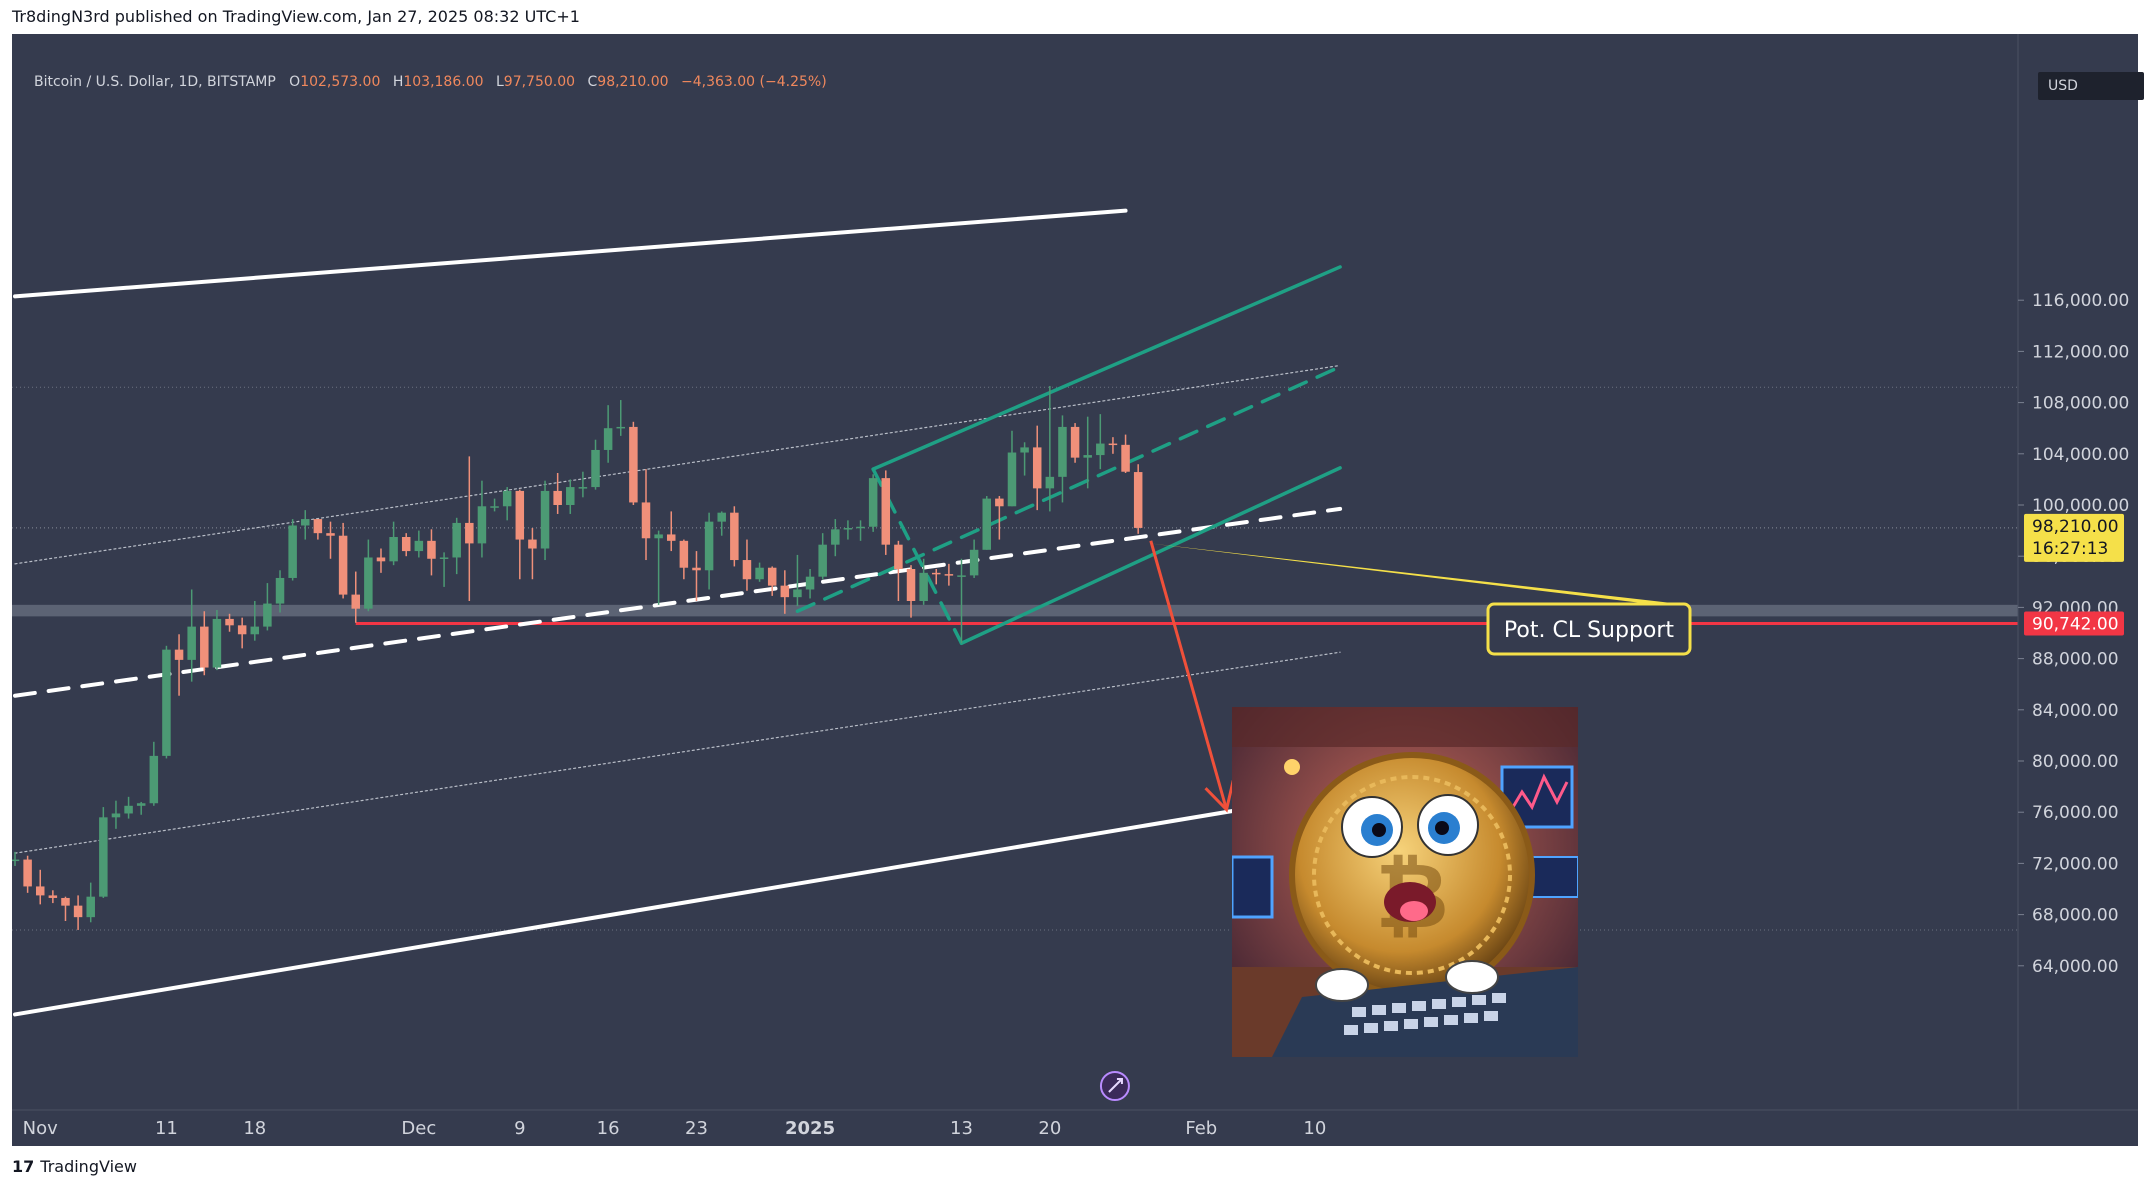 The width and height of the screenshot is (2150, 1188). What do you see at coordinates (608, 1128) in the screenshot?
I see `time-tick-label: 16` at bounding box center [608, 1128].